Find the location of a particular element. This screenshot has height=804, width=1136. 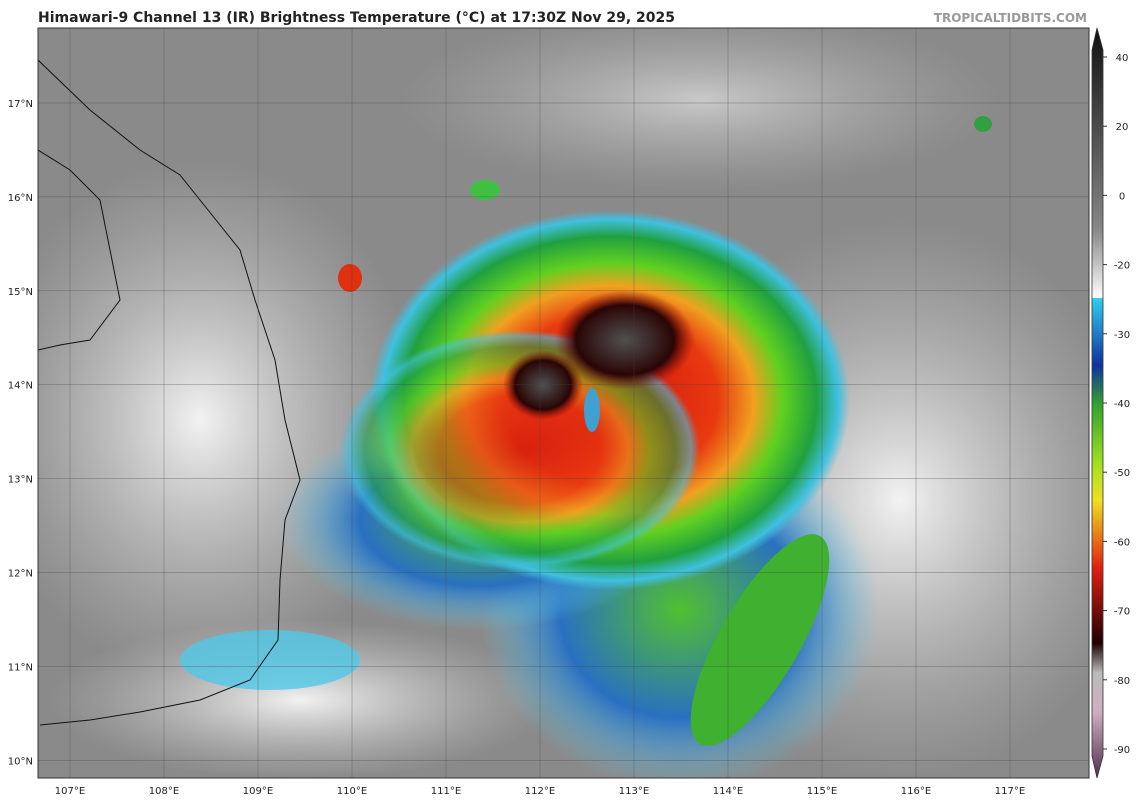

colorbar-label: -20 is located at coordinates (1122, 266).